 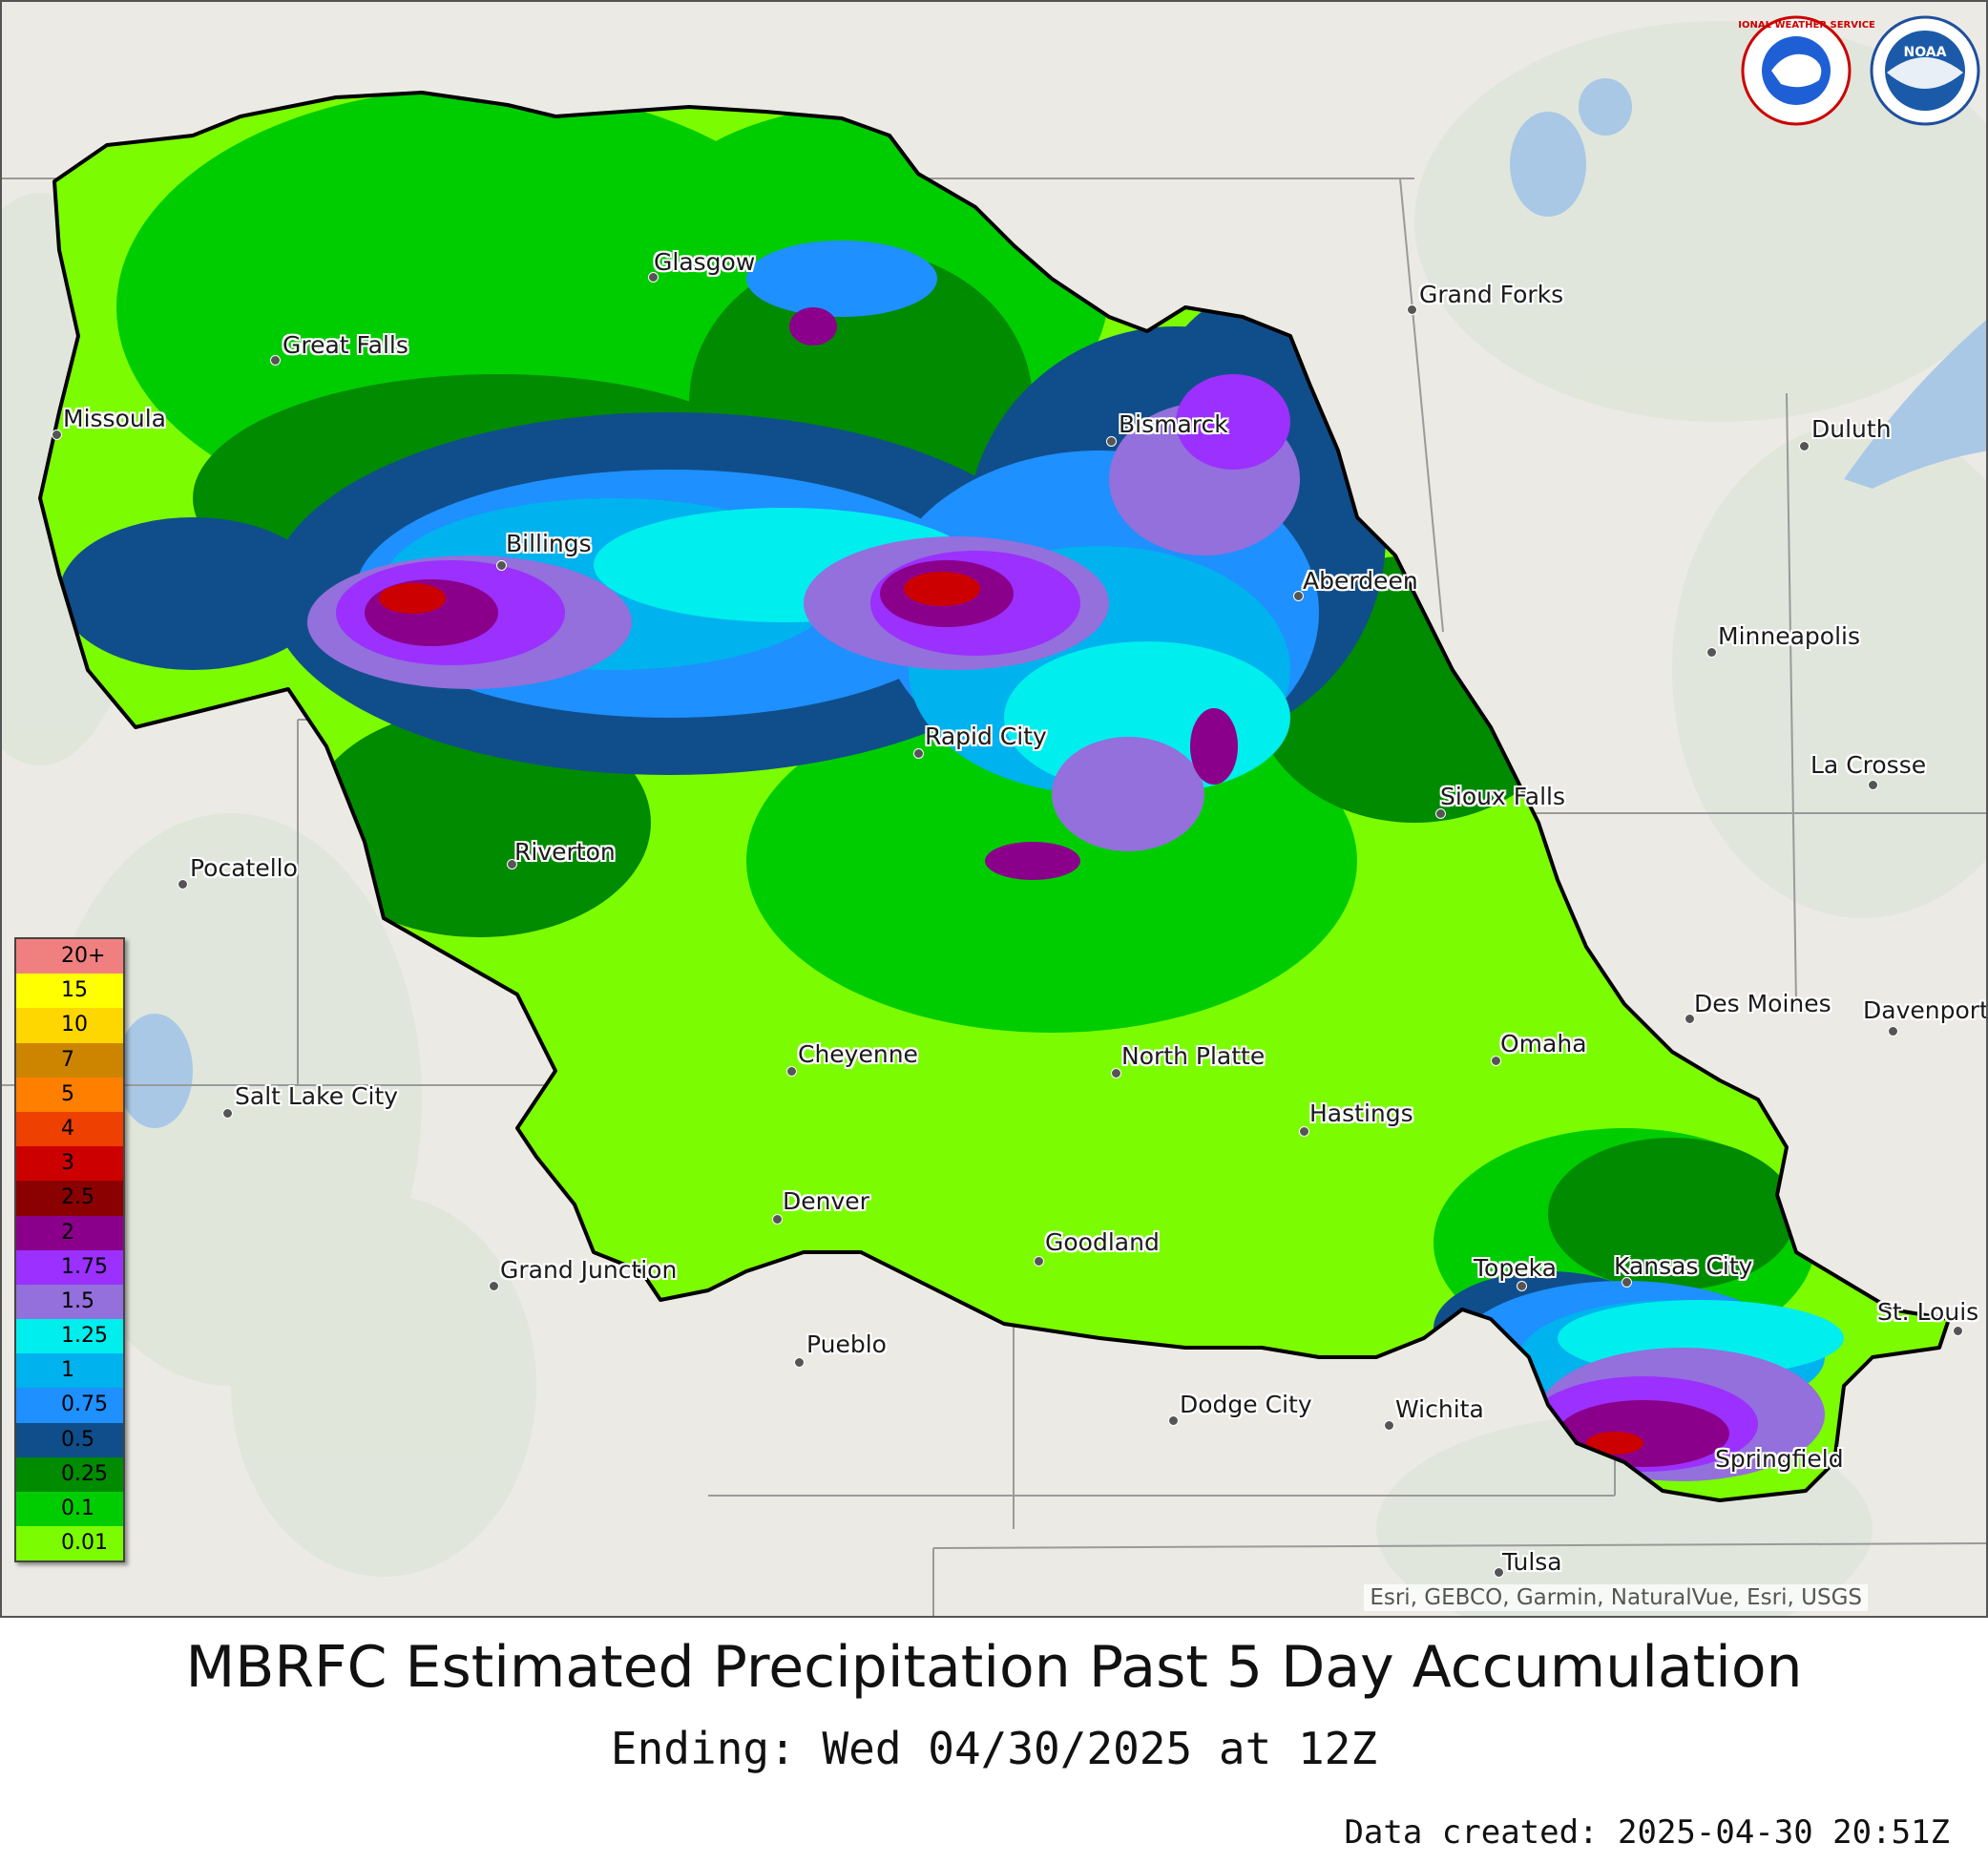 I want to click on legend-label: 2, so click(x=67, y=1232).